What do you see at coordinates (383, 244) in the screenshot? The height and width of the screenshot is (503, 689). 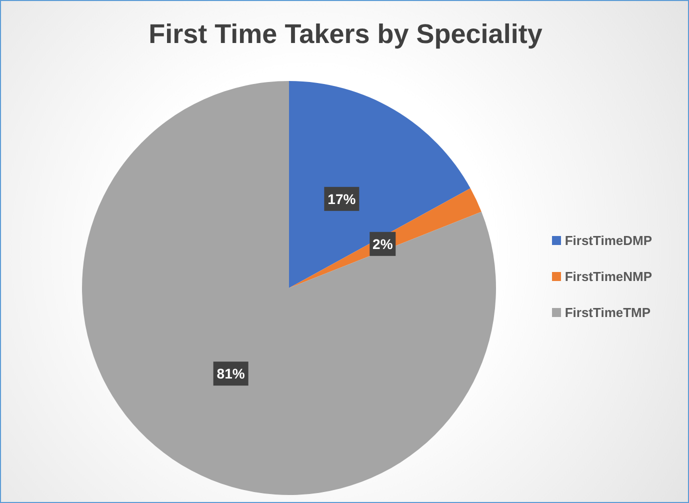 I see `data-label: 2%` at bounding box center [383, 244].